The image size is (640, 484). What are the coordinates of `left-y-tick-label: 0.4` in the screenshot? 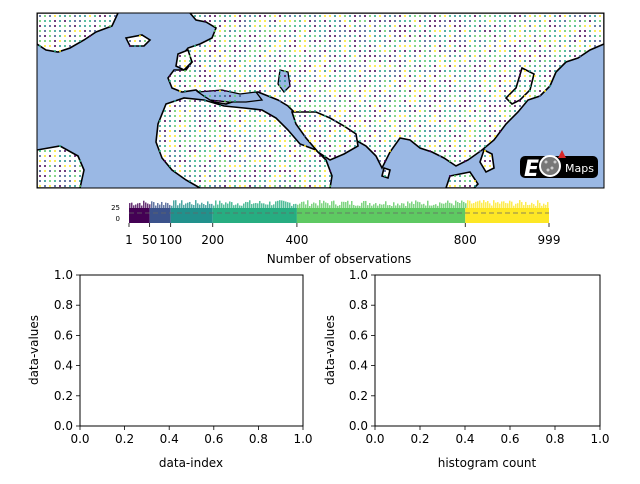 It's located at (63, 366).